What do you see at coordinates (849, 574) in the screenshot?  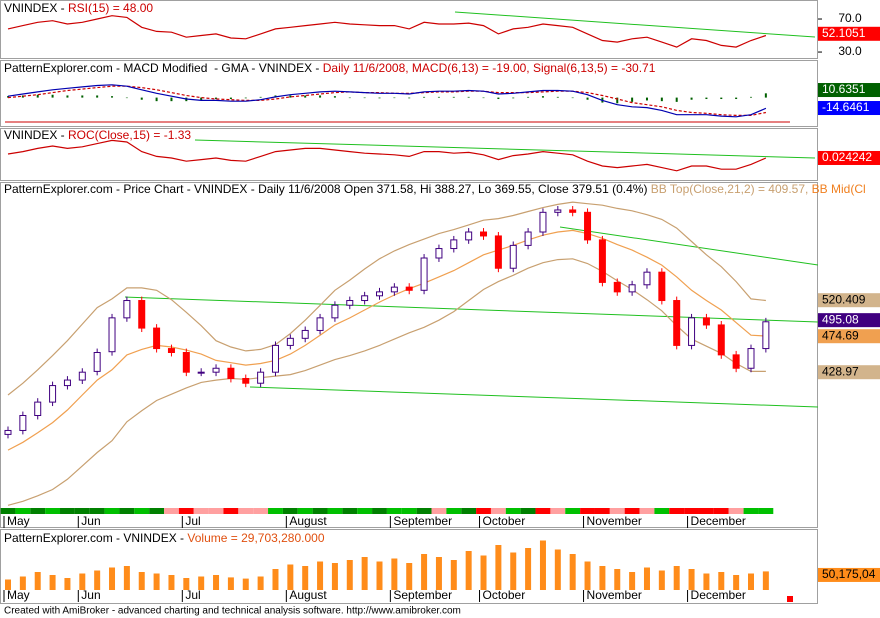 I see `value-label: 50,175,04` at bounding box center [849, 574].